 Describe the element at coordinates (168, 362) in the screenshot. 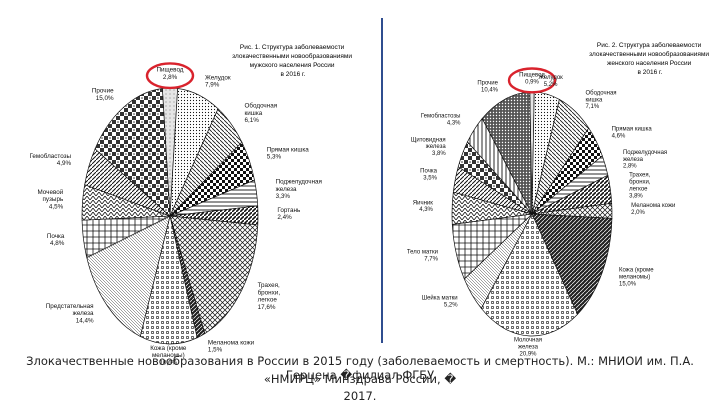

I see `slice-value-1-9: 10,6%` at that location.